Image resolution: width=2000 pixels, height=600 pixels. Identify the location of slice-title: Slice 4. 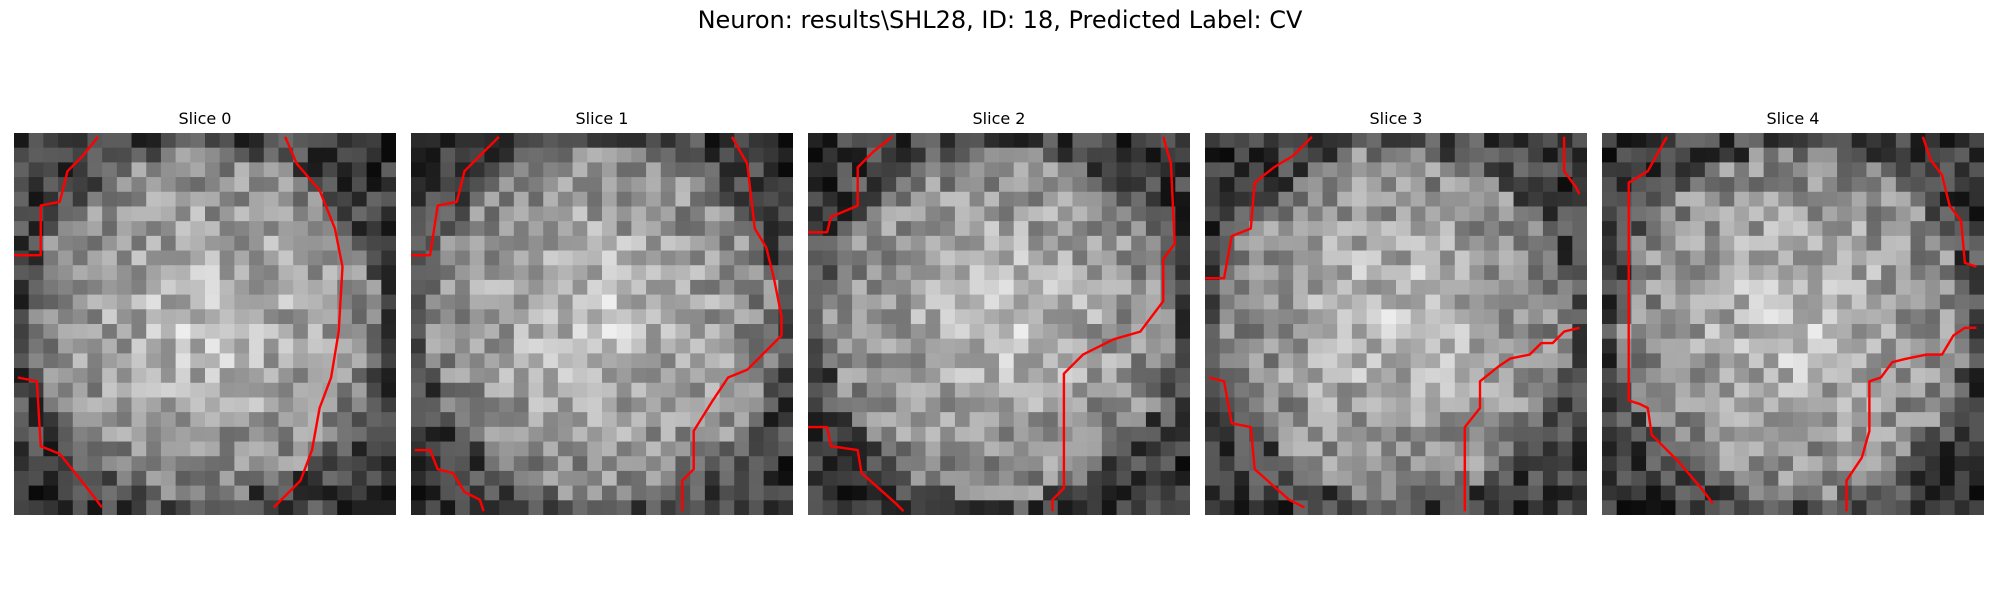
(1793, 118).